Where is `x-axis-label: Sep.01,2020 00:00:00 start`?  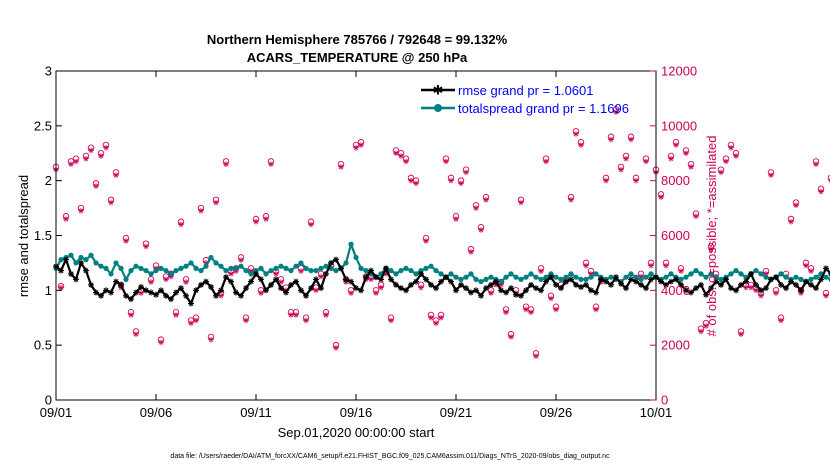 x-axis-label: Sep.01,2020 00:00:00 start is located at coordinates (356, 432).